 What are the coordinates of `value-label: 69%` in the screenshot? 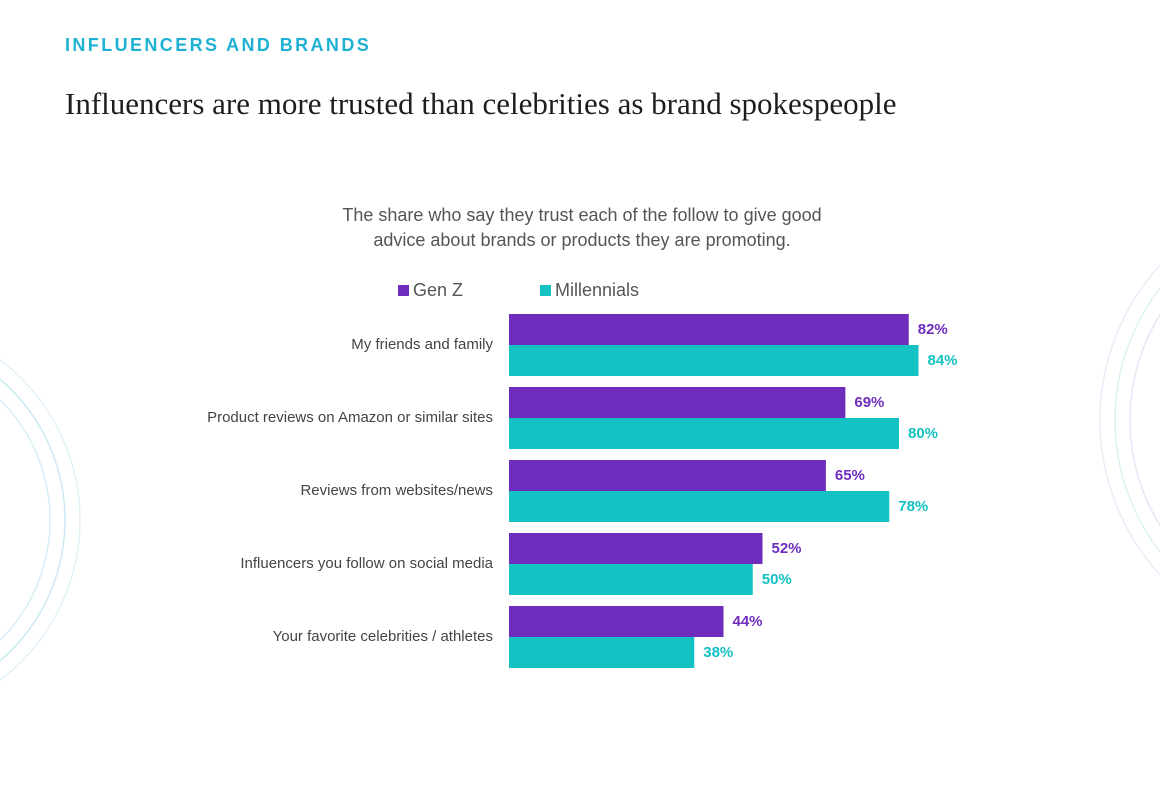 It's located at (869, 402).